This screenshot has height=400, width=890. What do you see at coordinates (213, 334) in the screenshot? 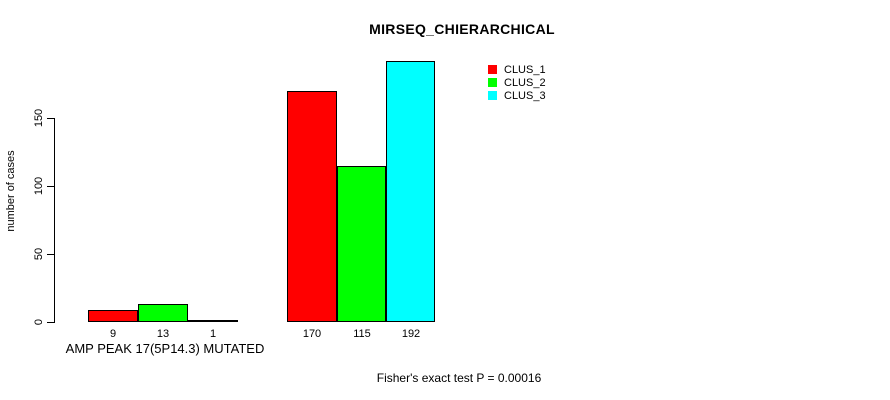
I see `bar-value-label: 1` at bounding box center [213, 334].